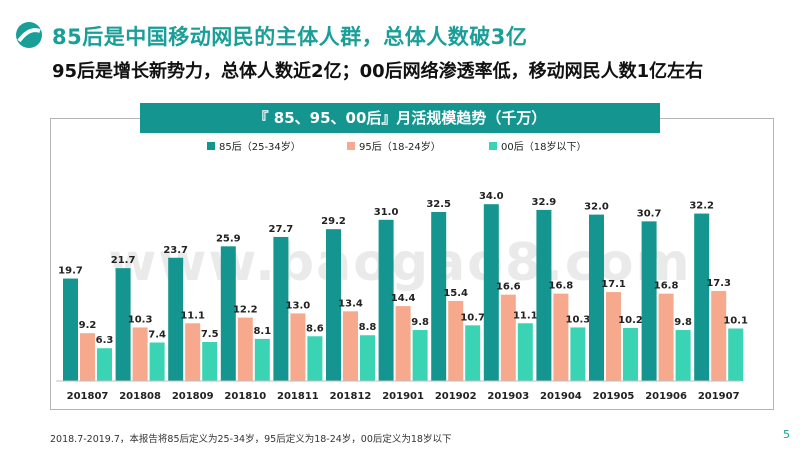 This screenshot has height=450, width=800. I want to click on data-label: 6.3, so click(105, 340).